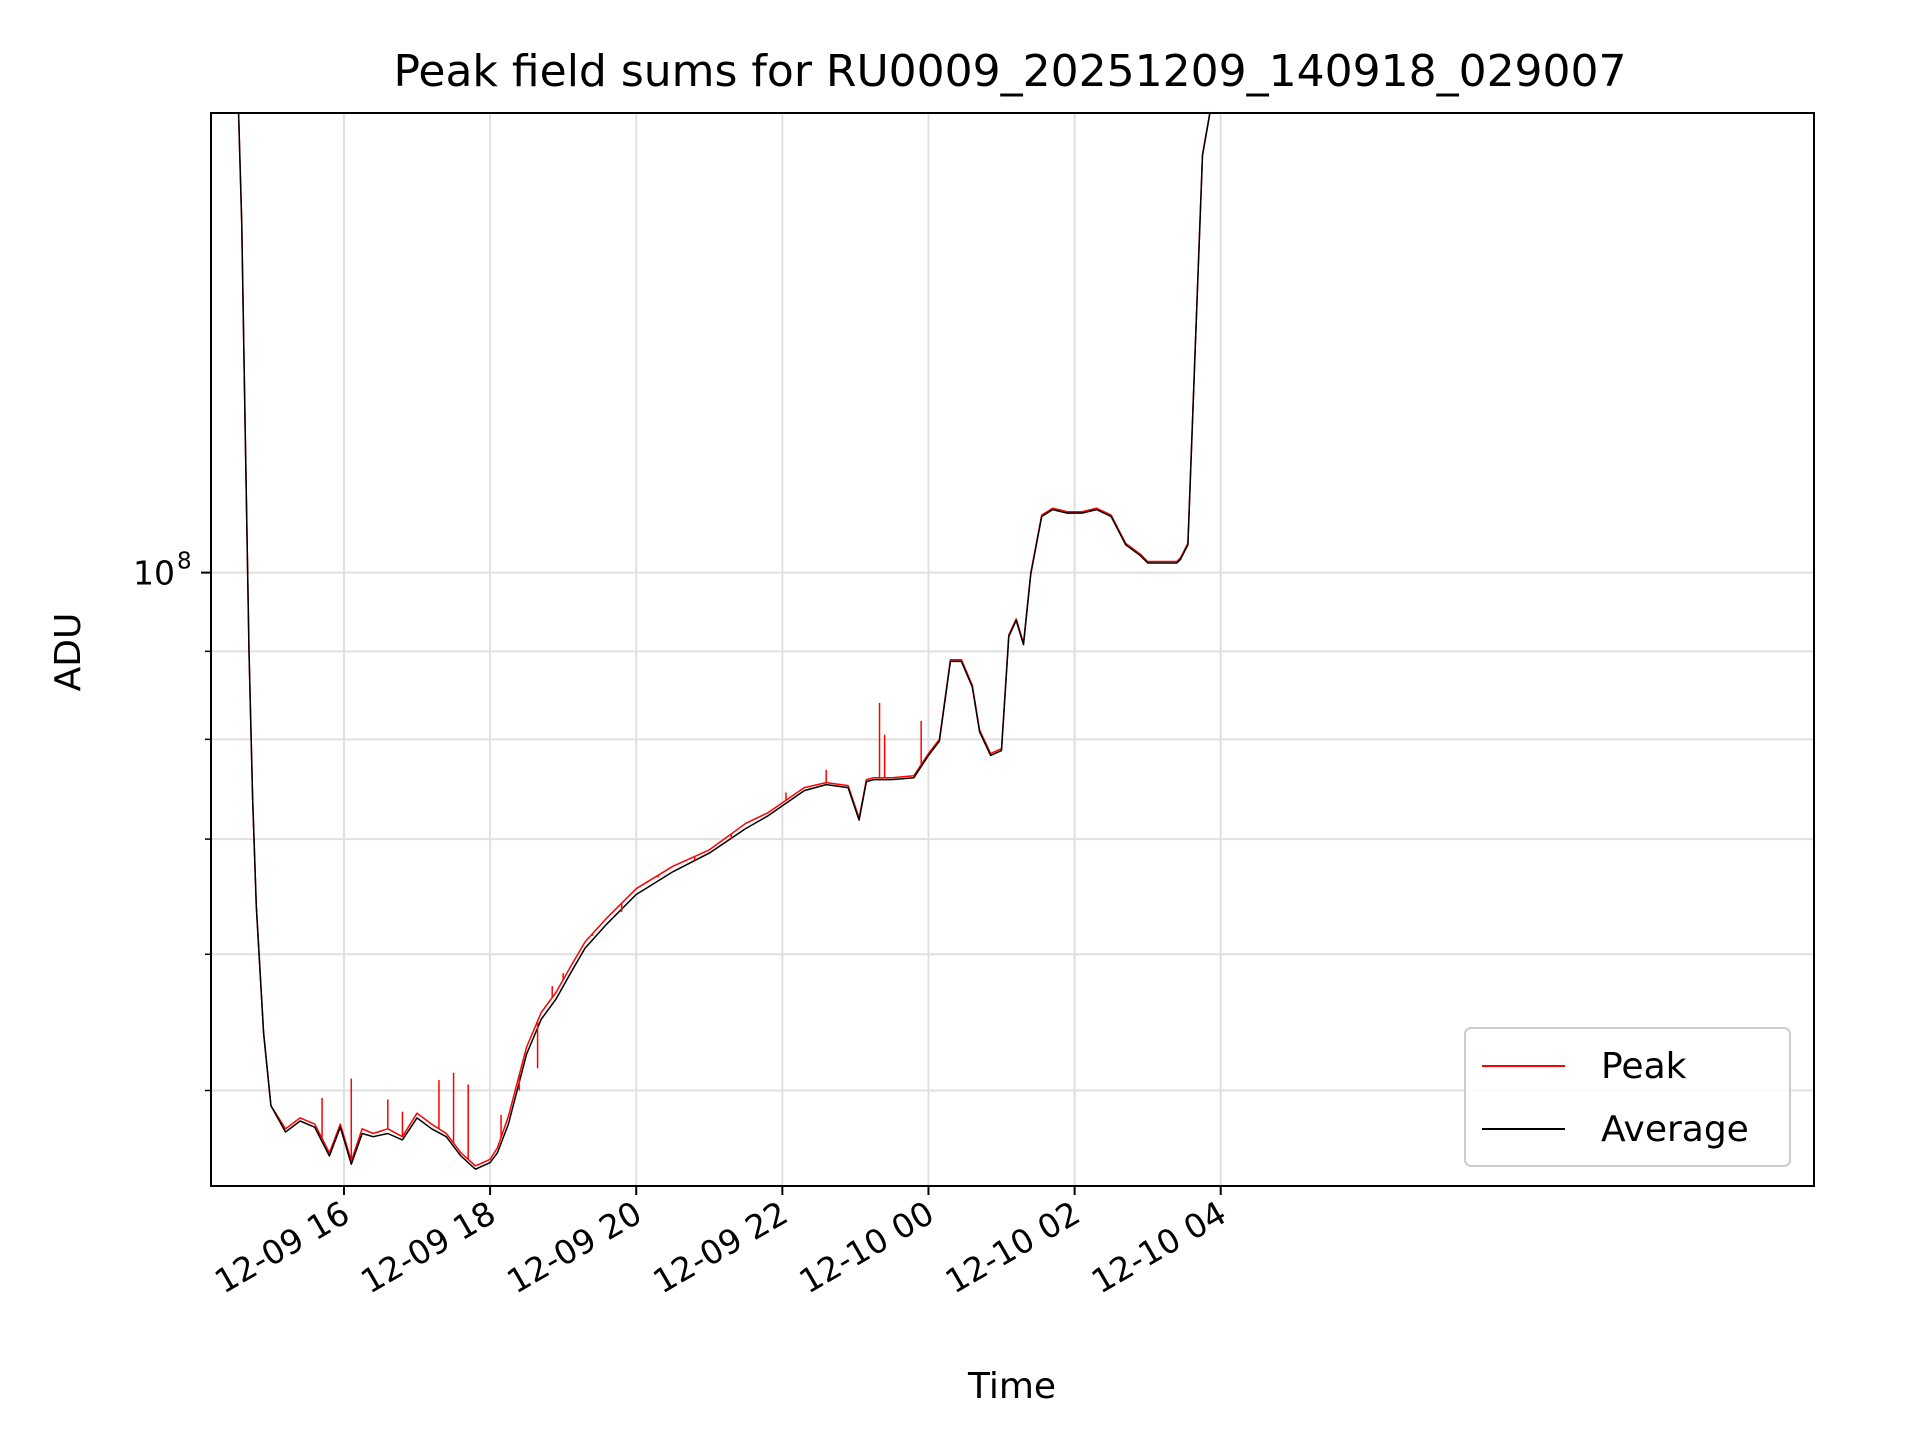 The image size is (1920, 1440). I want to click on y-tick-label: 10, so click(154, 573).